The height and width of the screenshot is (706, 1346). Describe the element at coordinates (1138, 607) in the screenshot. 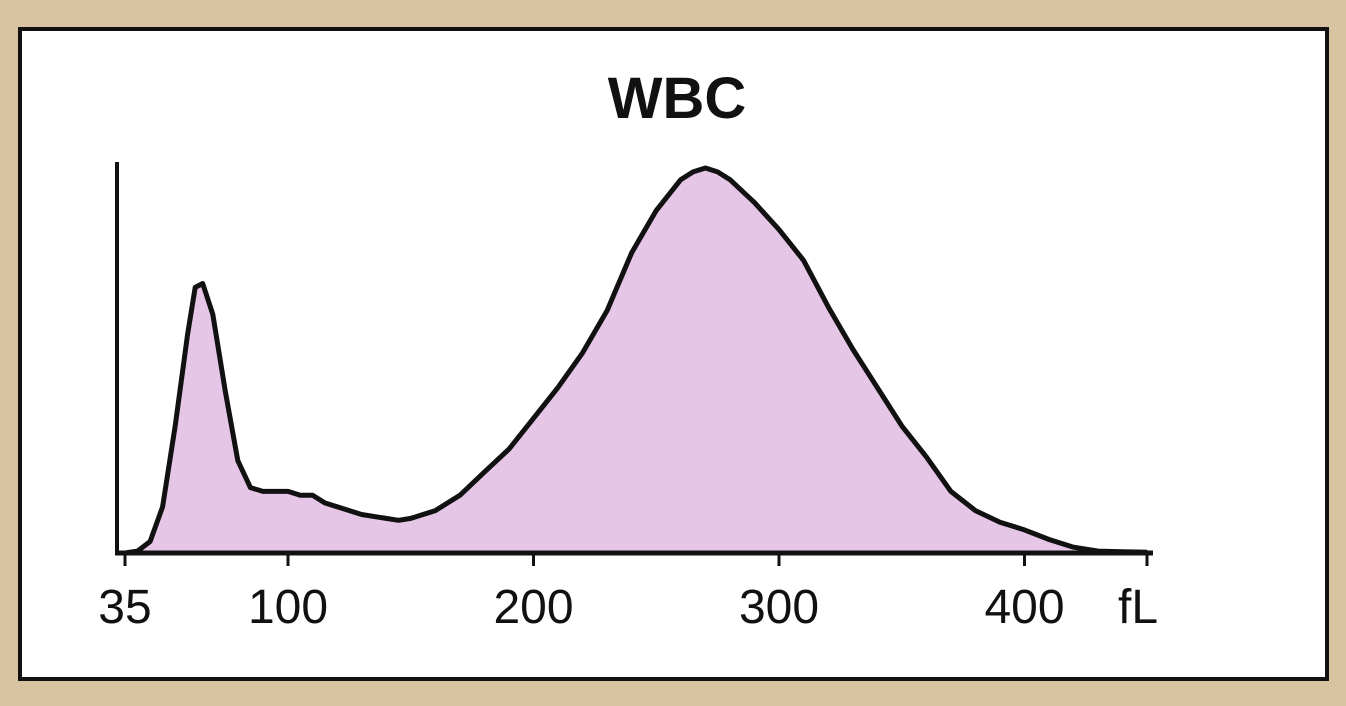

I see `x-axis-unit-label: fL` at that location.